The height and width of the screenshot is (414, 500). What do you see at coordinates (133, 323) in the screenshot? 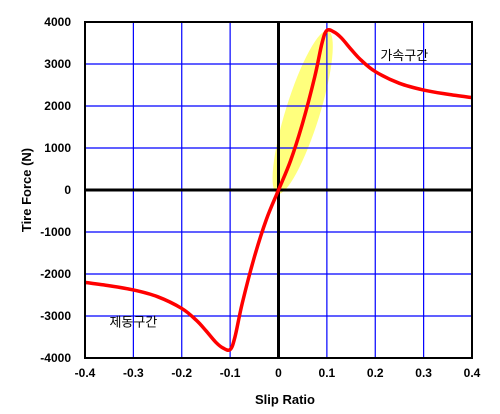
I see `annotation-label: 제동구간` at bounding box center [133, 323].